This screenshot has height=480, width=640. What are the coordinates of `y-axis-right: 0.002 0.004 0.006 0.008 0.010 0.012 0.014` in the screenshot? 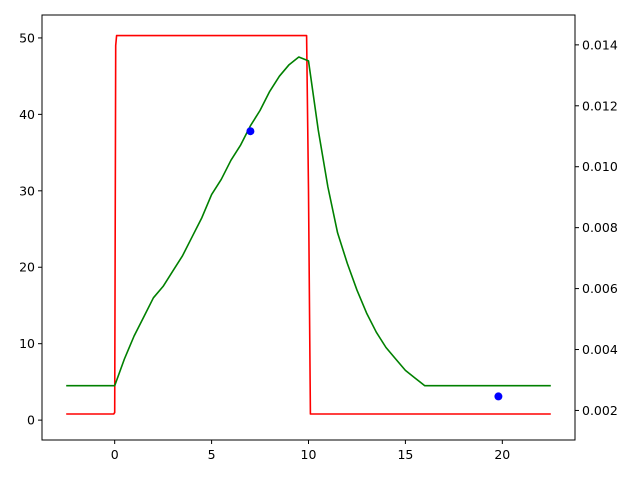 It's located at (596, 227).